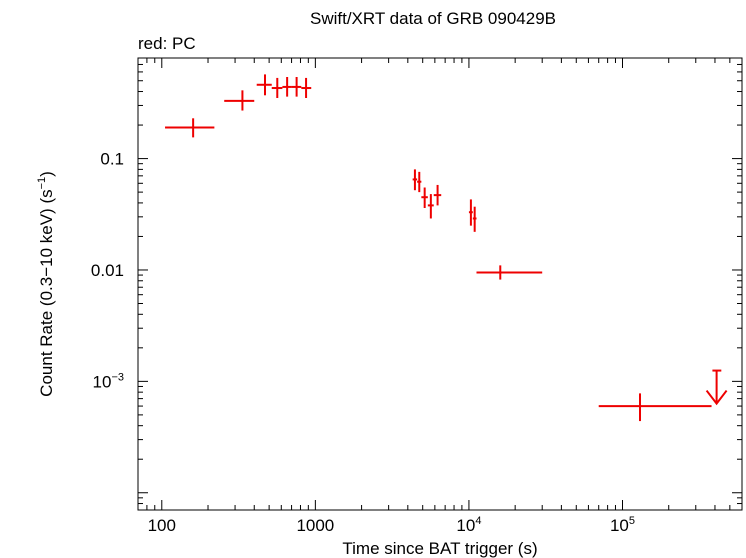 Image resolution: width=746 pixels, height=558 pixels. Describe the element at coordinates (433, 18) in the screenshot. I see `chart-title: Swift/XRT data of GRB 090429B` at that location.